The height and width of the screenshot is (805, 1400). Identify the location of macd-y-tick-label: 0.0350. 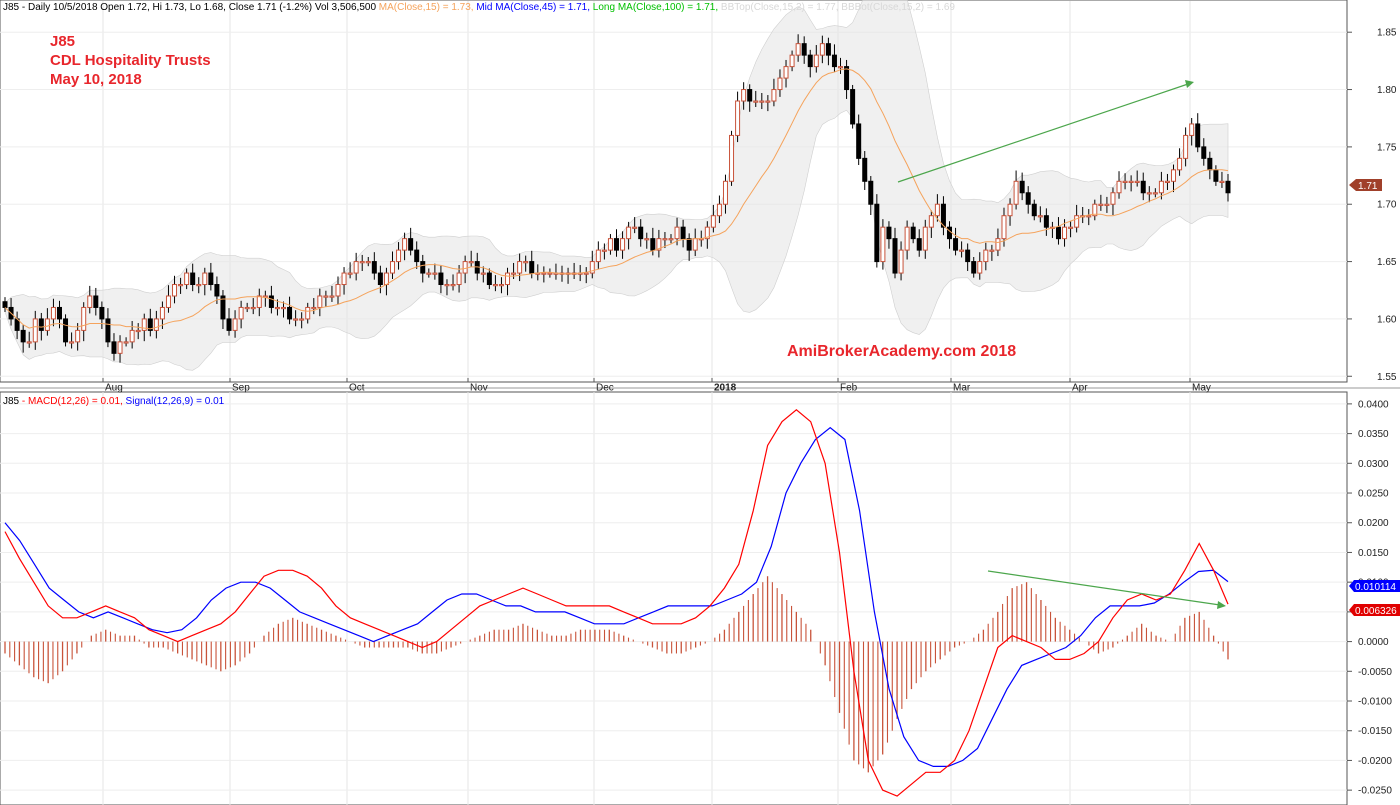
(1373, 434).